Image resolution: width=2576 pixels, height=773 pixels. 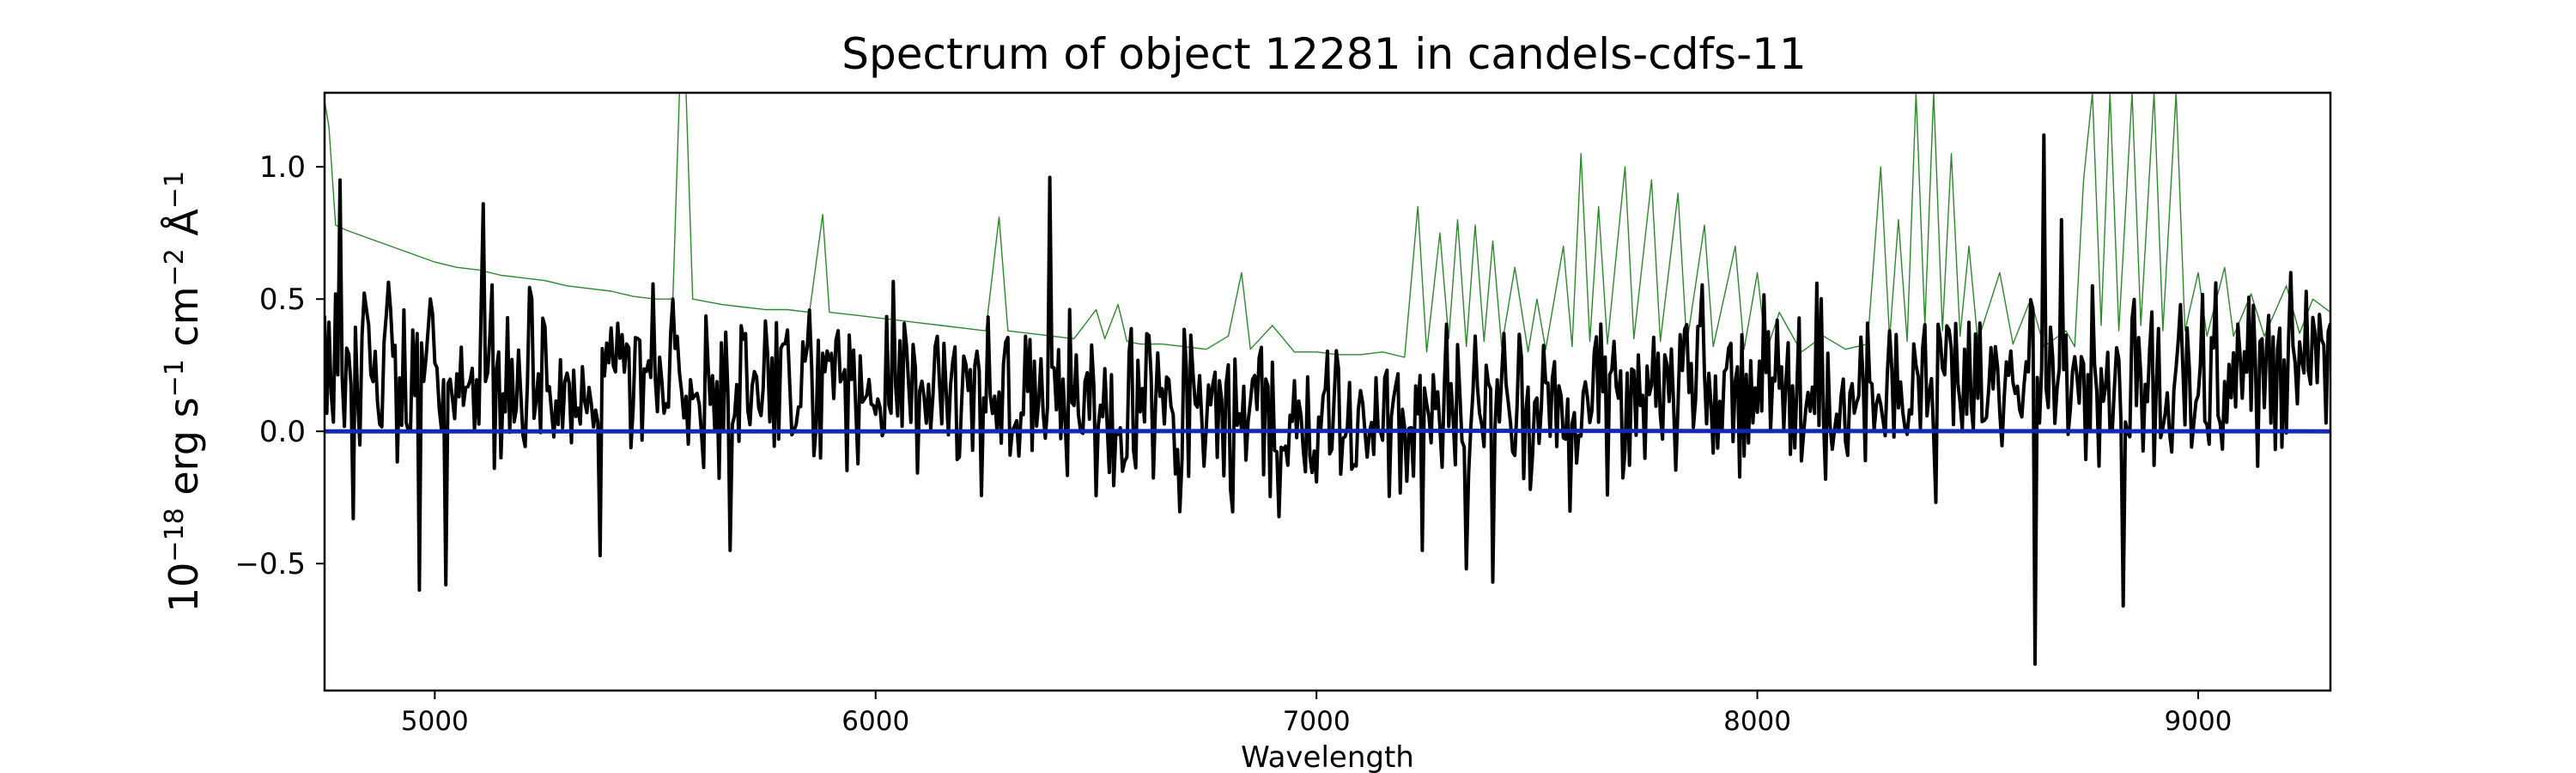 What do you see at coordinates (2199, 721) in the screenshot?
I see `x-tick-label: 9000` at bounding box center [2199, 721].